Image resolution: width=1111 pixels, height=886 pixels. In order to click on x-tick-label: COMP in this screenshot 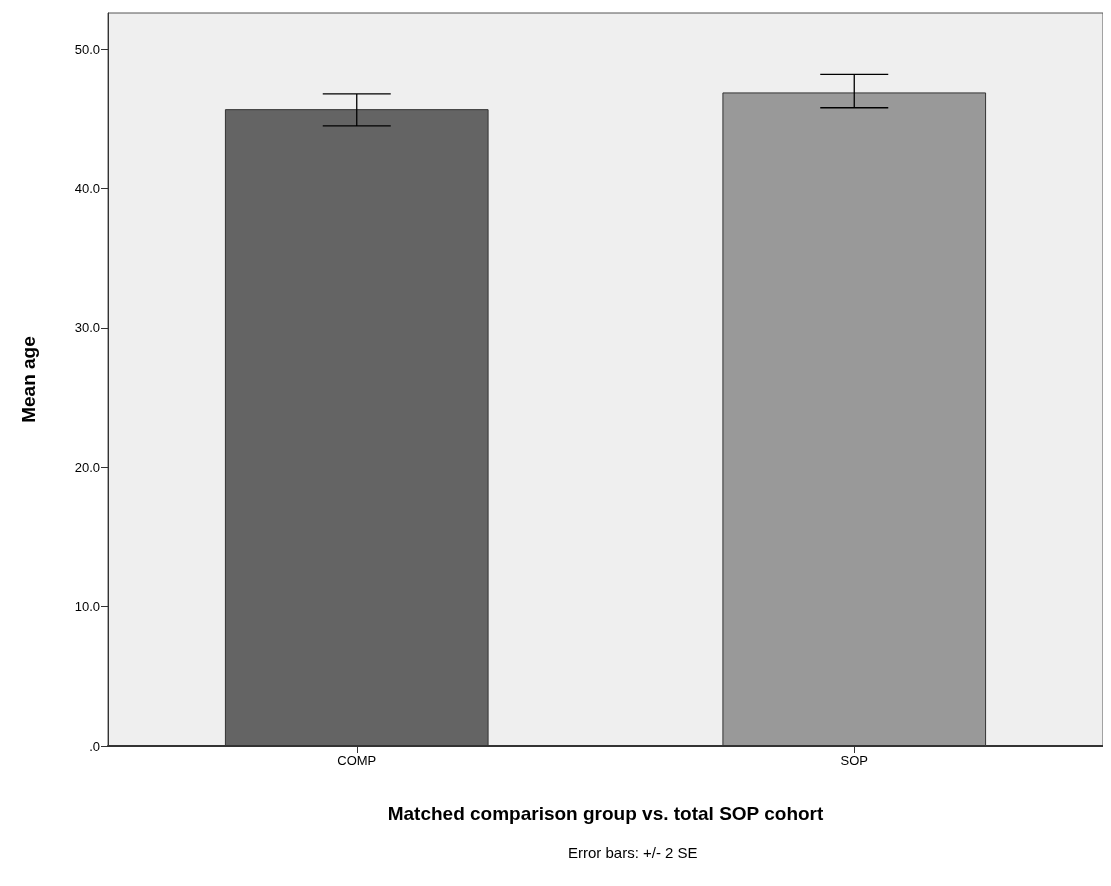, I will do `click(357, 760)`.